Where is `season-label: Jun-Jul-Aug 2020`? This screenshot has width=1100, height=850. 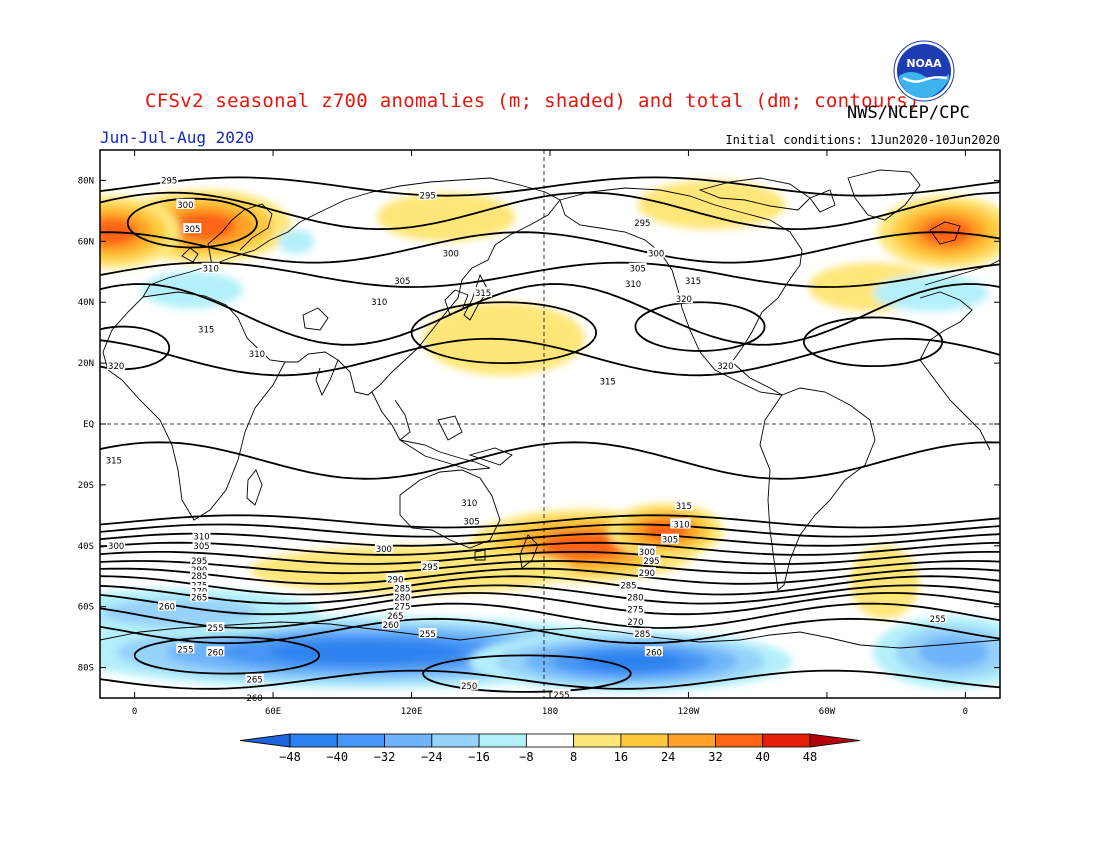 season-label: Jun-Jul-Aug 2020 is located at coordinates (177, 137).